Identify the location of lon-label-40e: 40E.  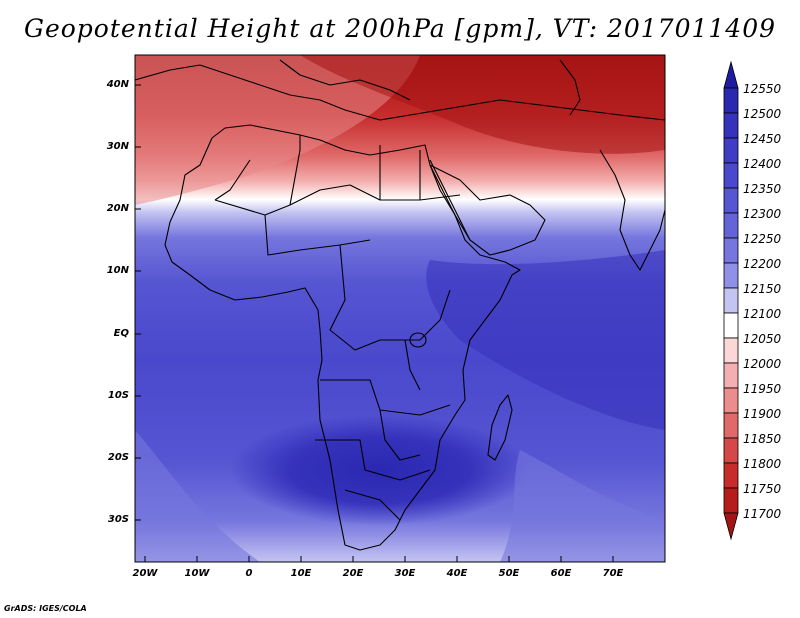
(457, 573).